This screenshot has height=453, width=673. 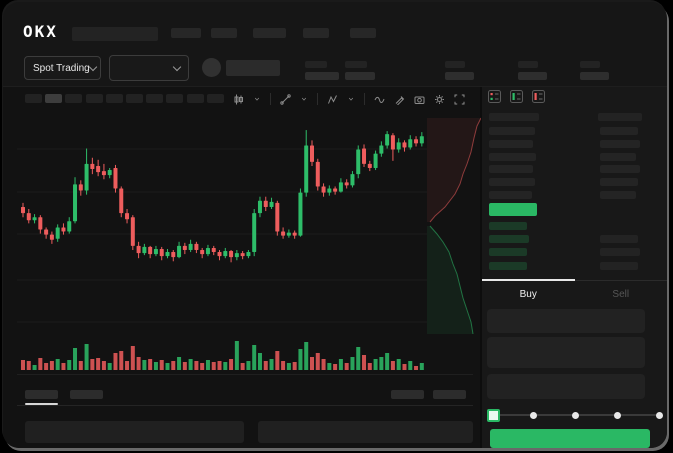 What do you see at coordinates (245, 374) in the screenshot?
I see `chart-bottom-divider` at bounding box center [245, 374].